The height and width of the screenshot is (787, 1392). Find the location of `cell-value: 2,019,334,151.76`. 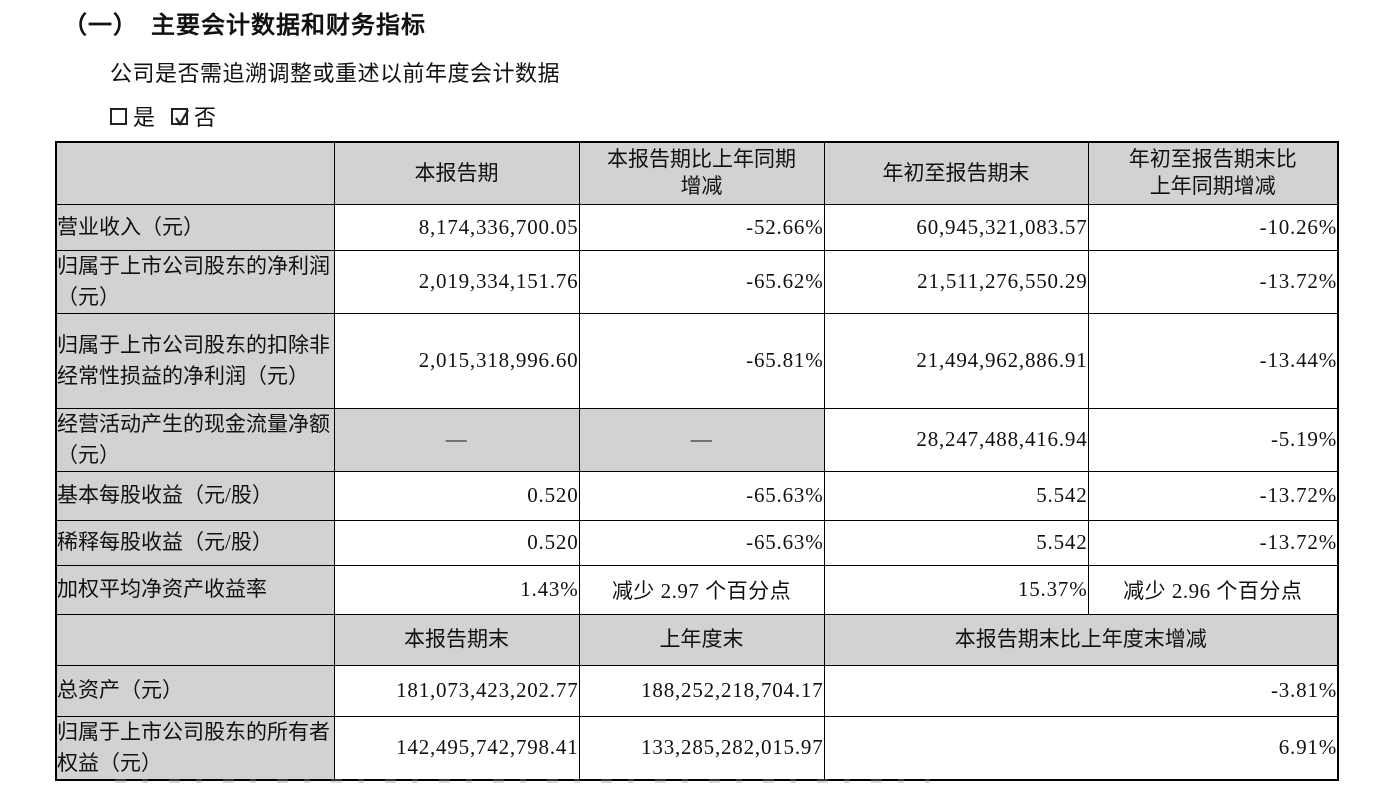

cell-value: 2,019,334,151.76 is located at coordinates (456, 281).